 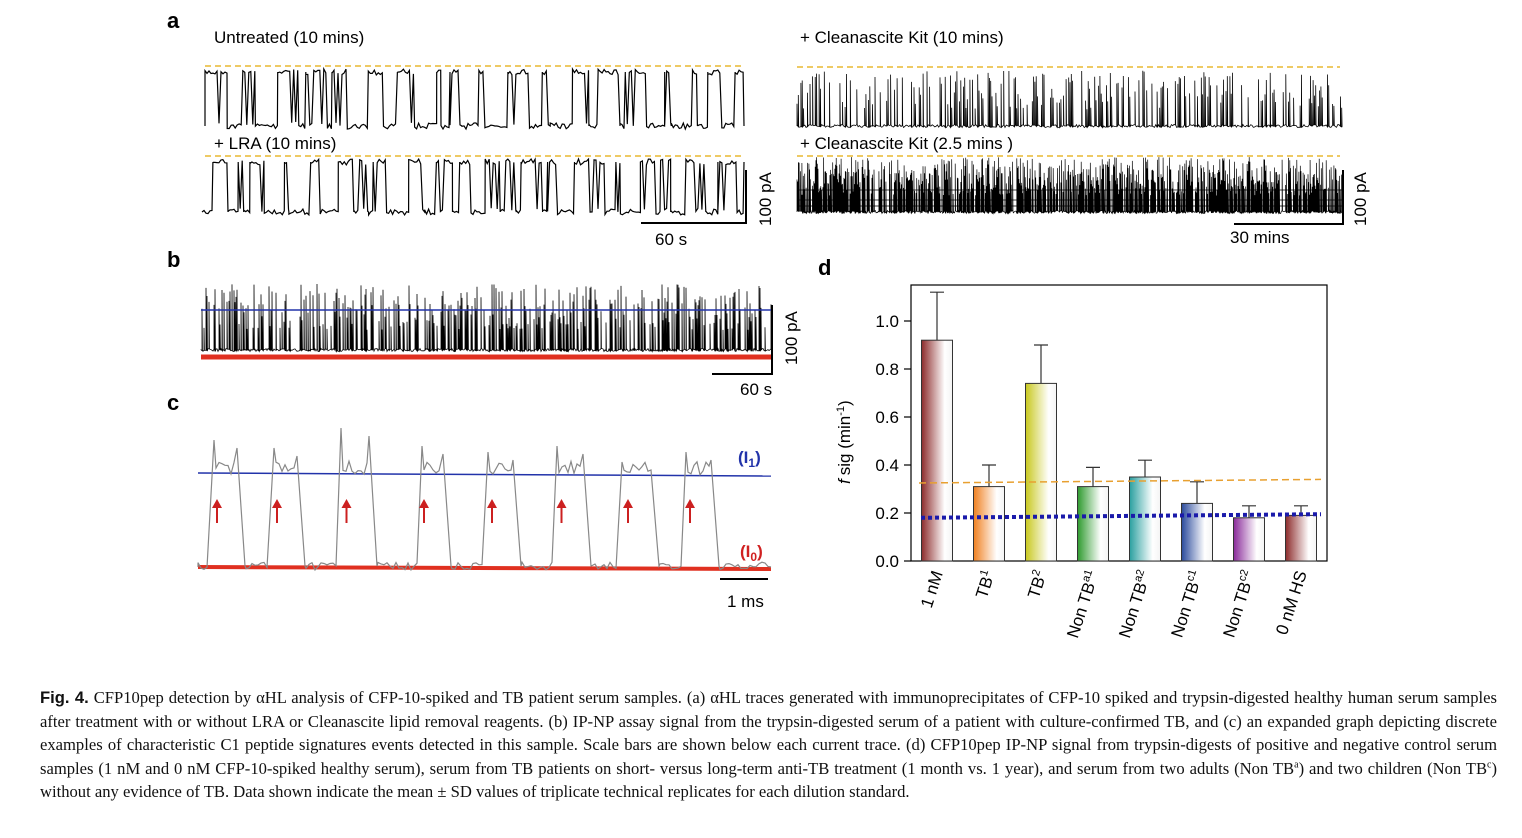 I want to click on y-tick-label: 0.6, so click(x=887, y=417).